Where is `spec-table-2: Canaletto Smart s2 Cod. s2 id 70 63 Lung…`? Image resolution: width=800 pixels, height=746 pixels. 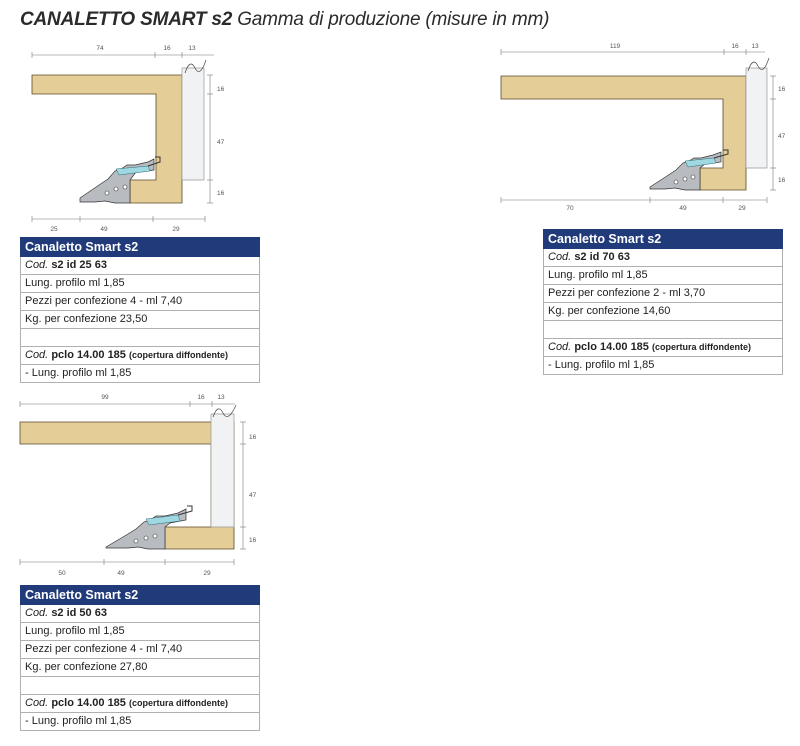
spec-table-2: Canaletto Smart s2 Cod. s2 id 70 63 Lung… is located at coordinates (663, 302).